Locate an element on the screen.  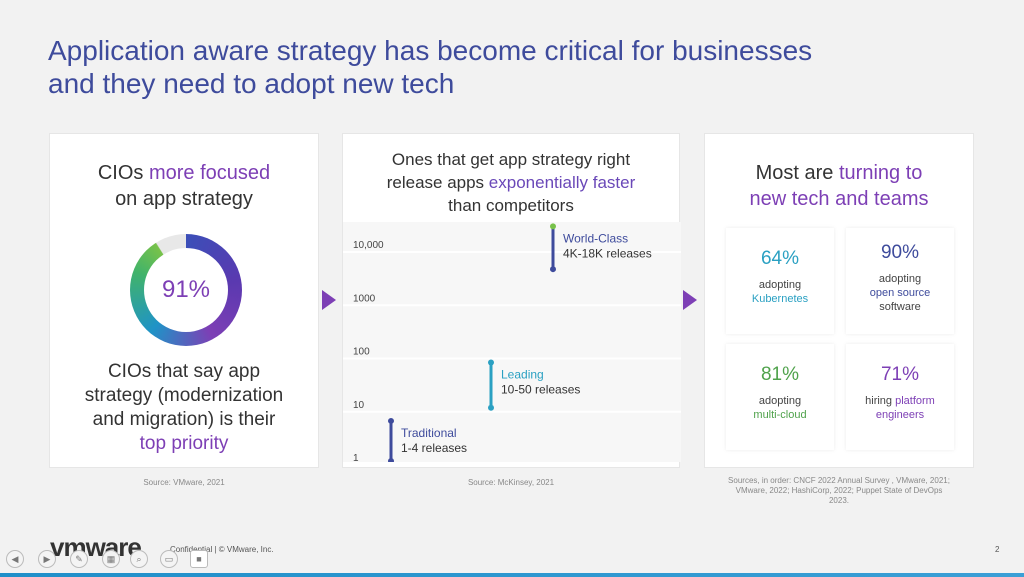
page-number: 2 is located at coordinates (997, 549).